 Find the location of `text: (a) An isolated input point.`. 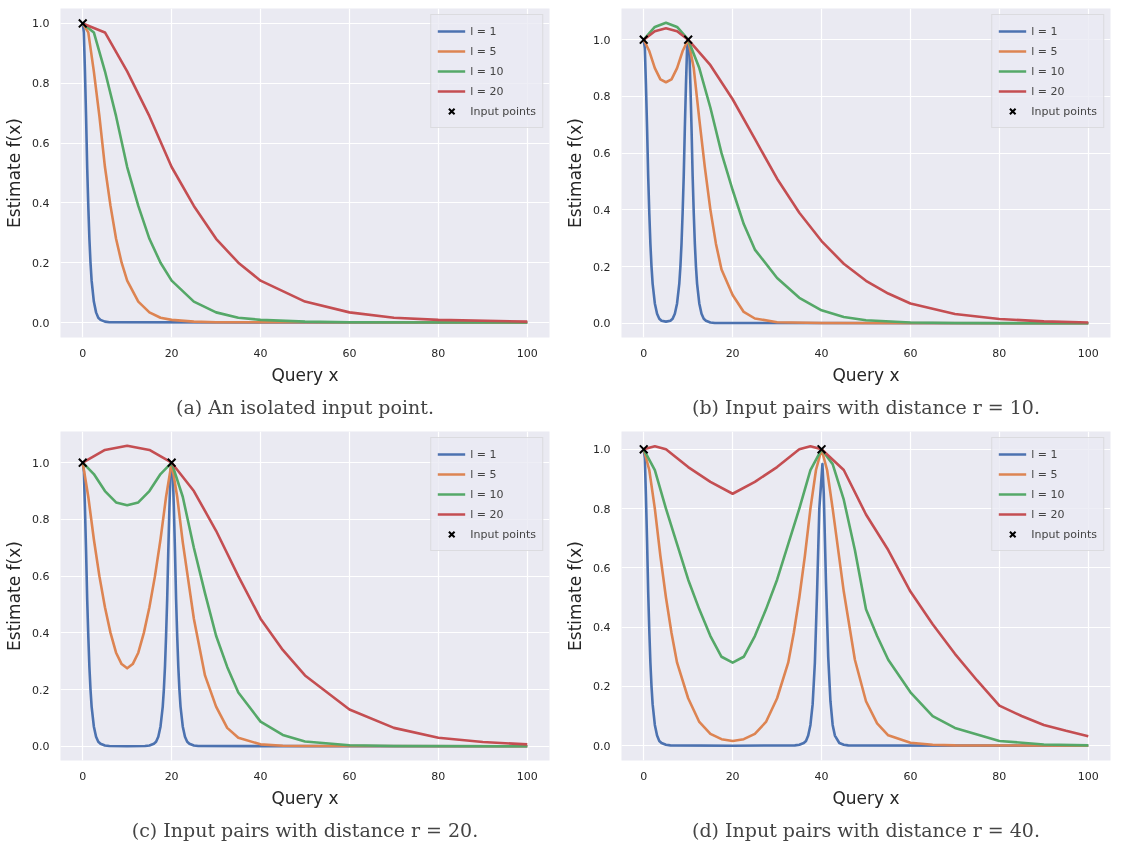

text: (a) An isolated input point. is located at coordinates (305, 406).